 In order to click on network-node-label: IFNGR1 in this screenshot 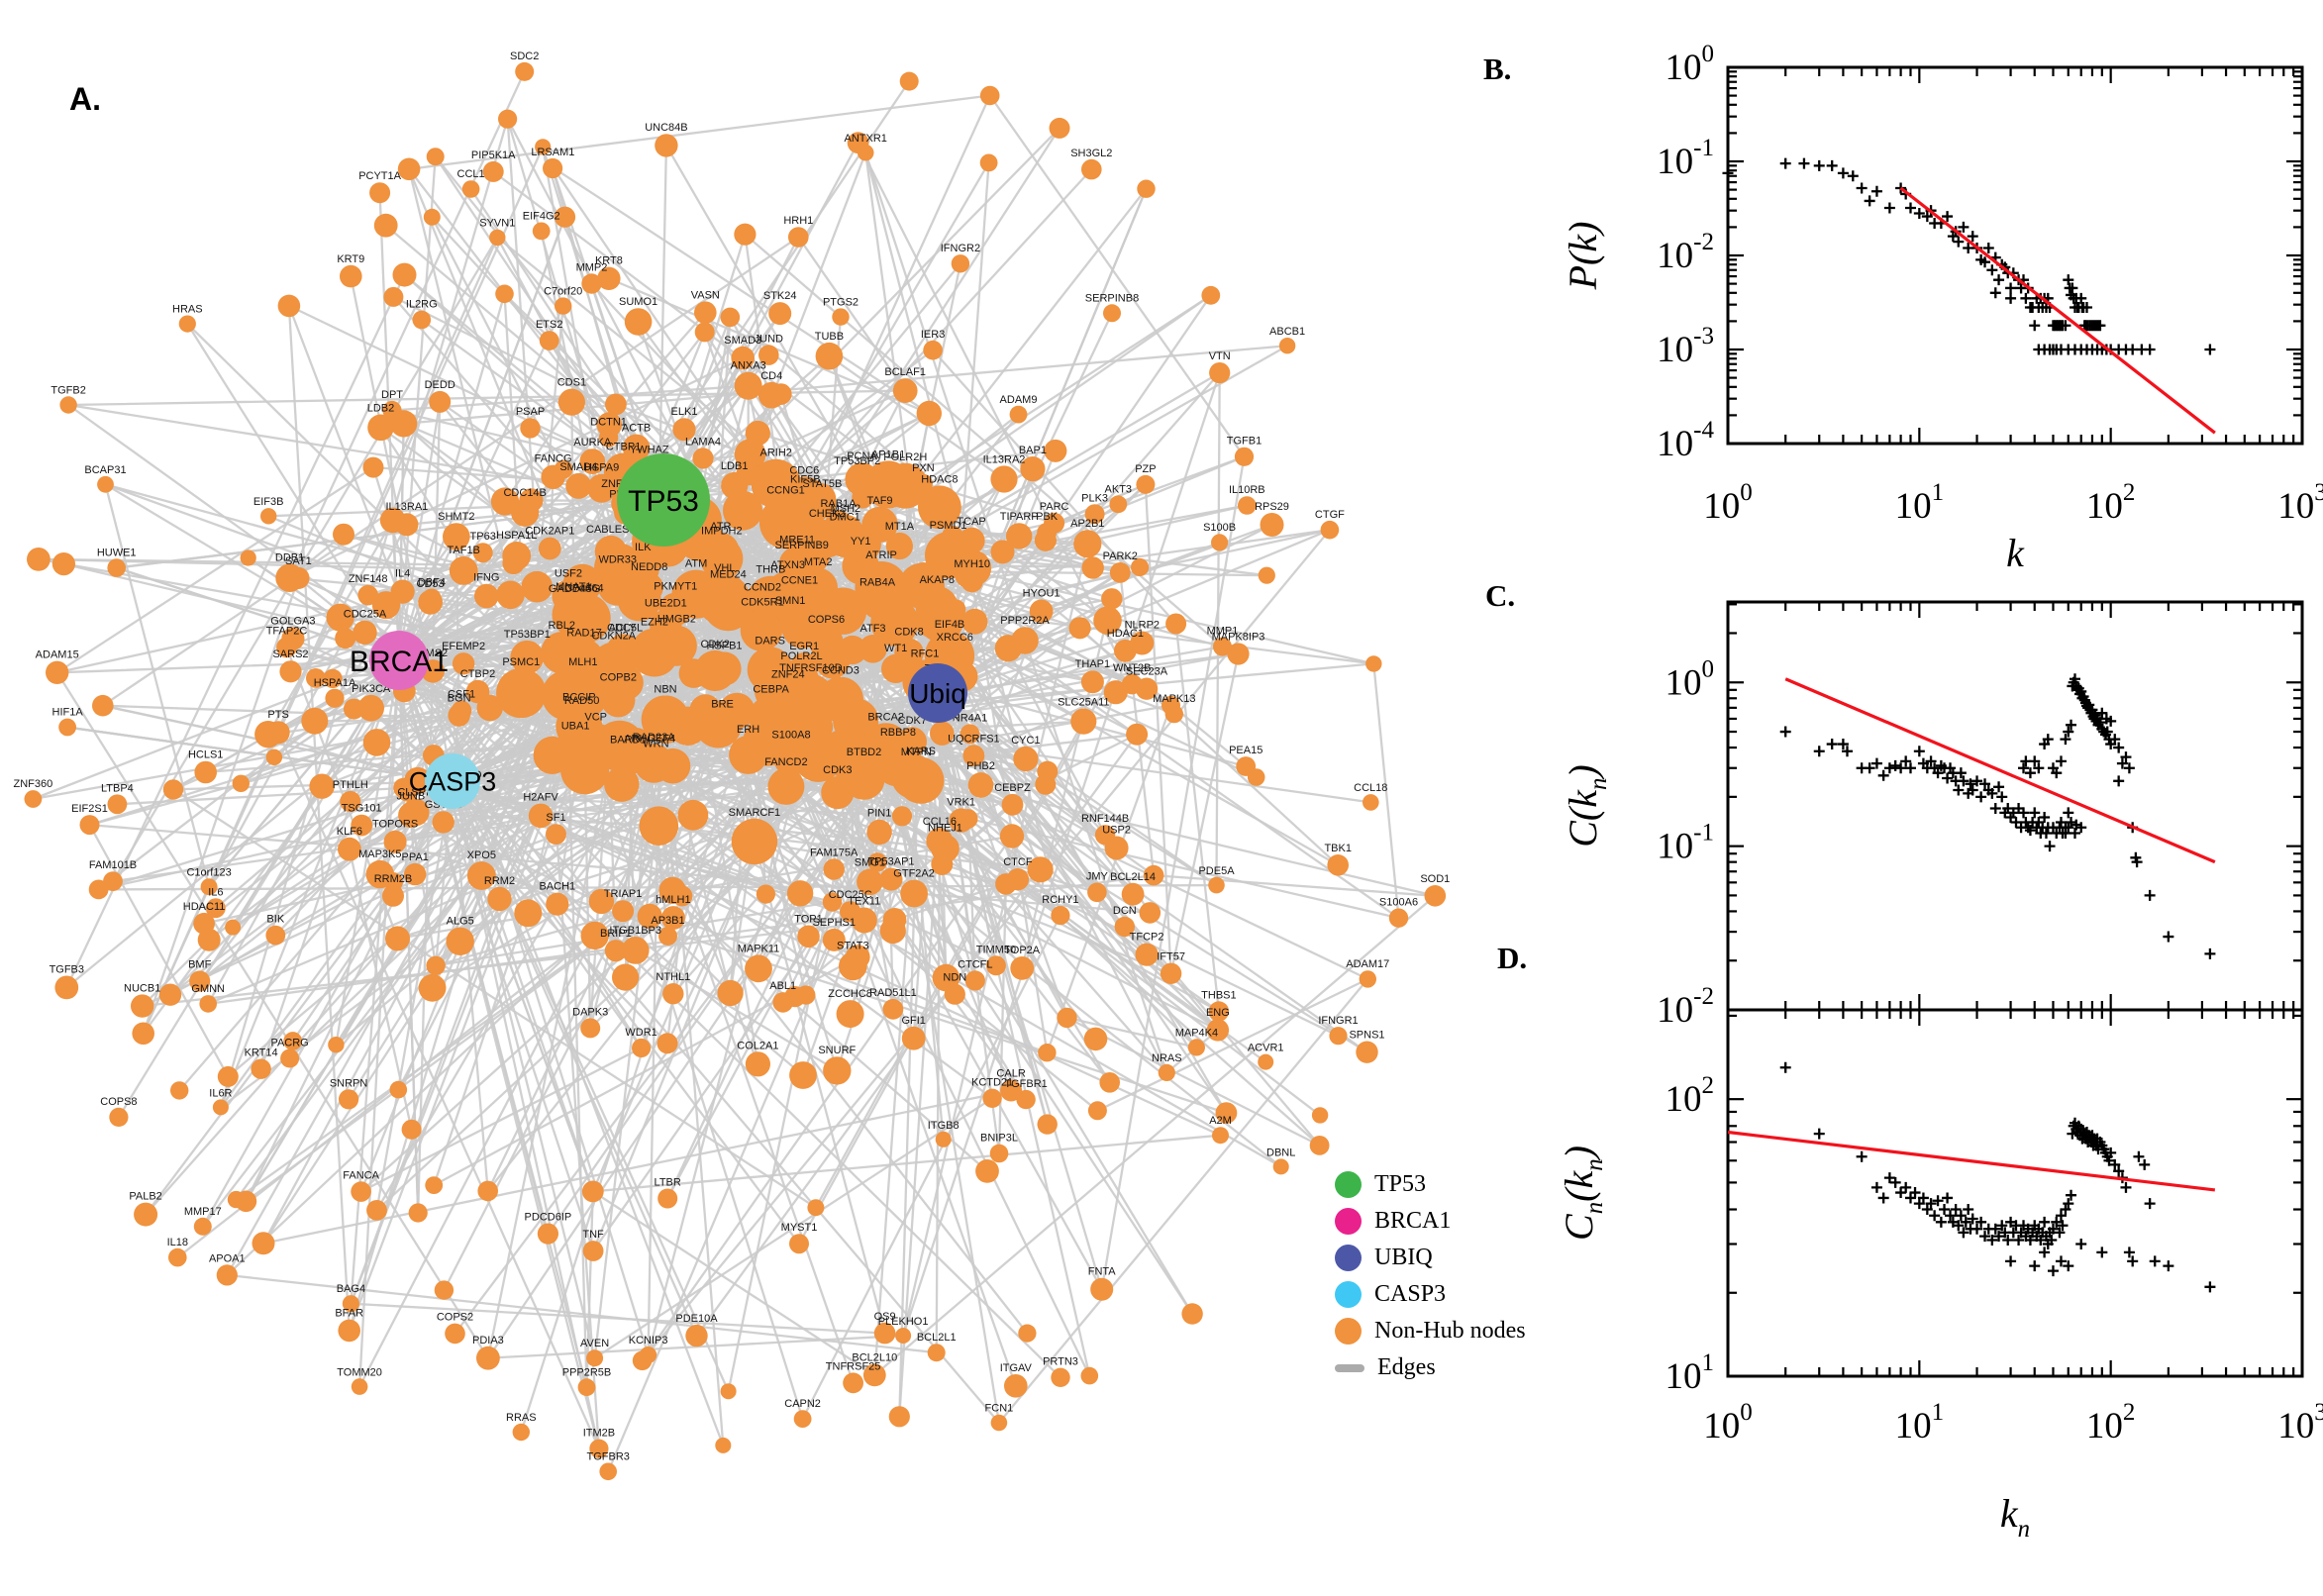, I will do `click(1338, 1021)`.